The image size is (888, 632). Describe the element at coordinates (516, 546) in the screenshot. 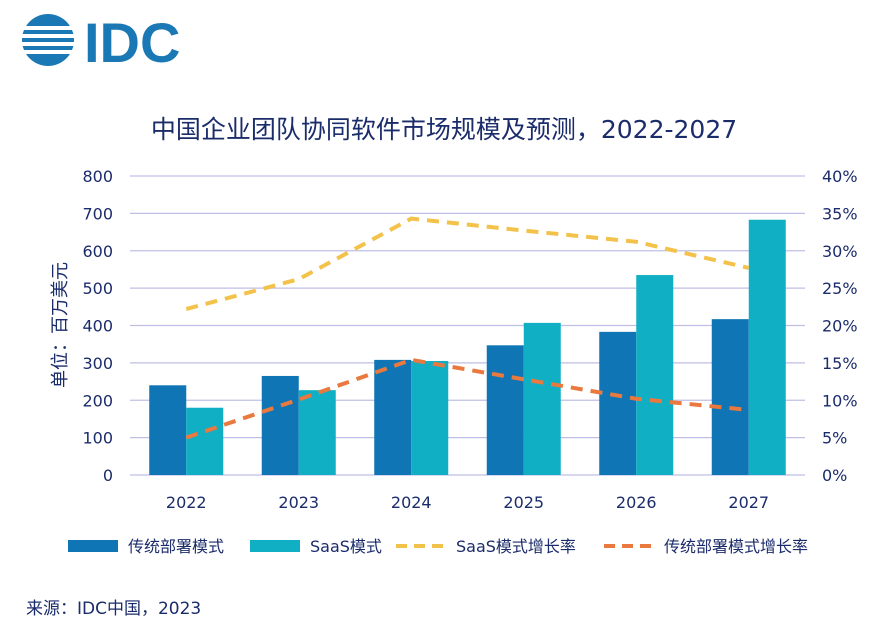

I see `legend-label: SaaS模式增长率` at that location.